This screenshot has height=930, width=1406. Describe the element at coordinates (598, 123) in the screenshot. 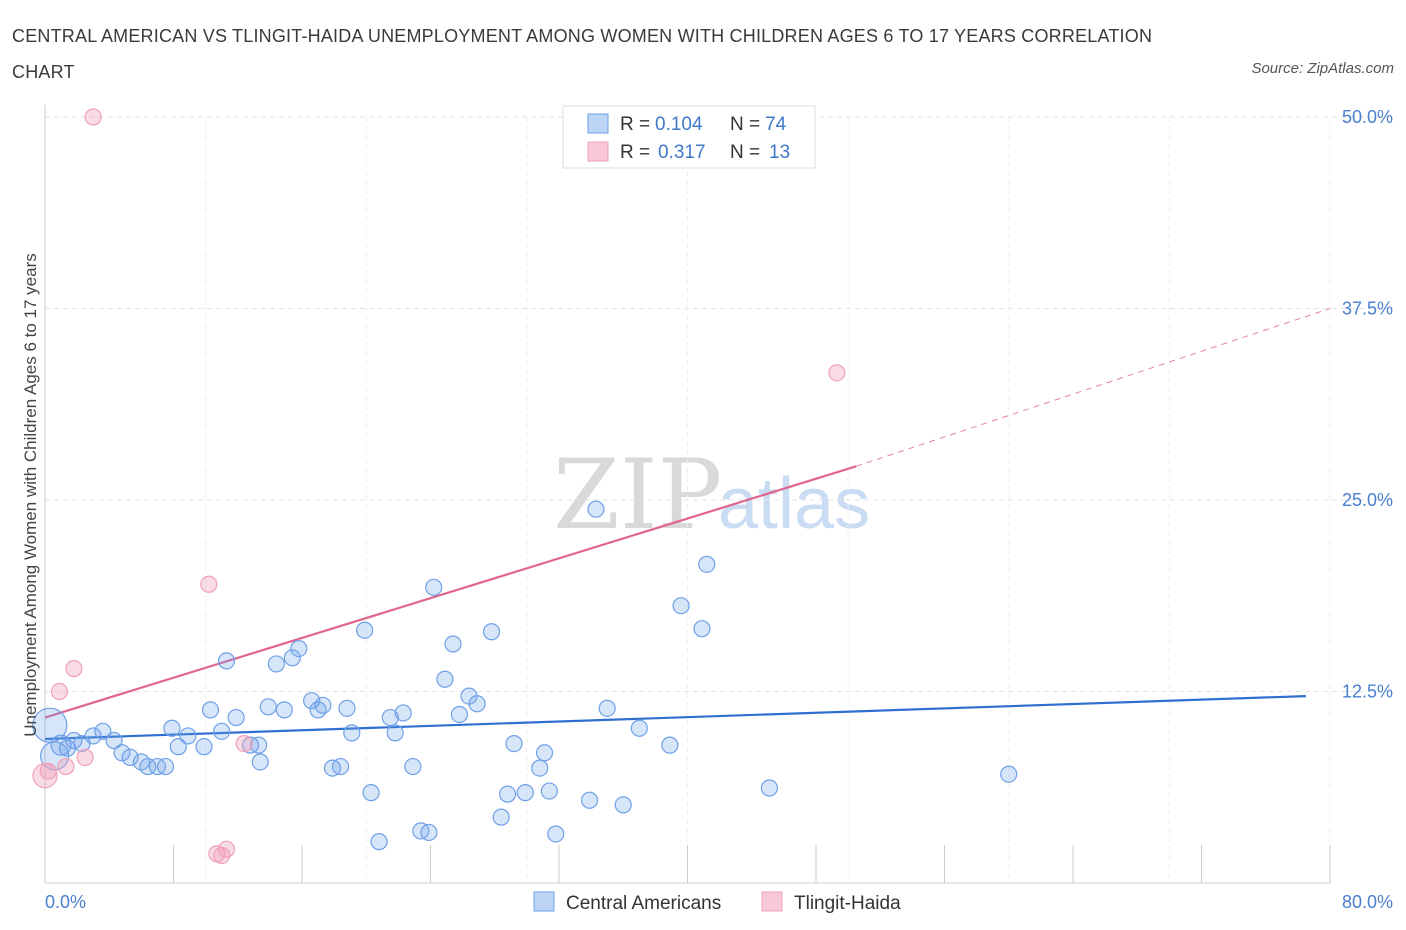

I see `legend-swatch-central-americans` at that location.